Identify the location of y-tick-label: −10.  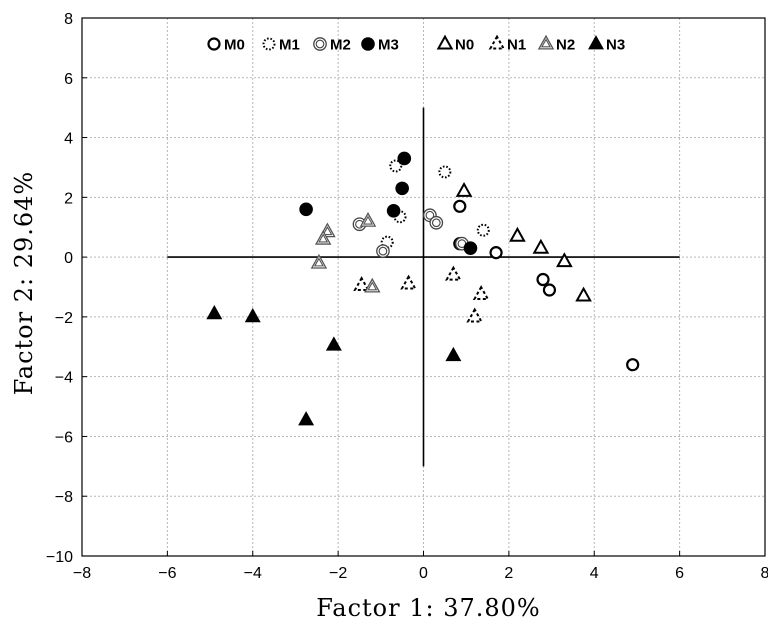
(59, 557).